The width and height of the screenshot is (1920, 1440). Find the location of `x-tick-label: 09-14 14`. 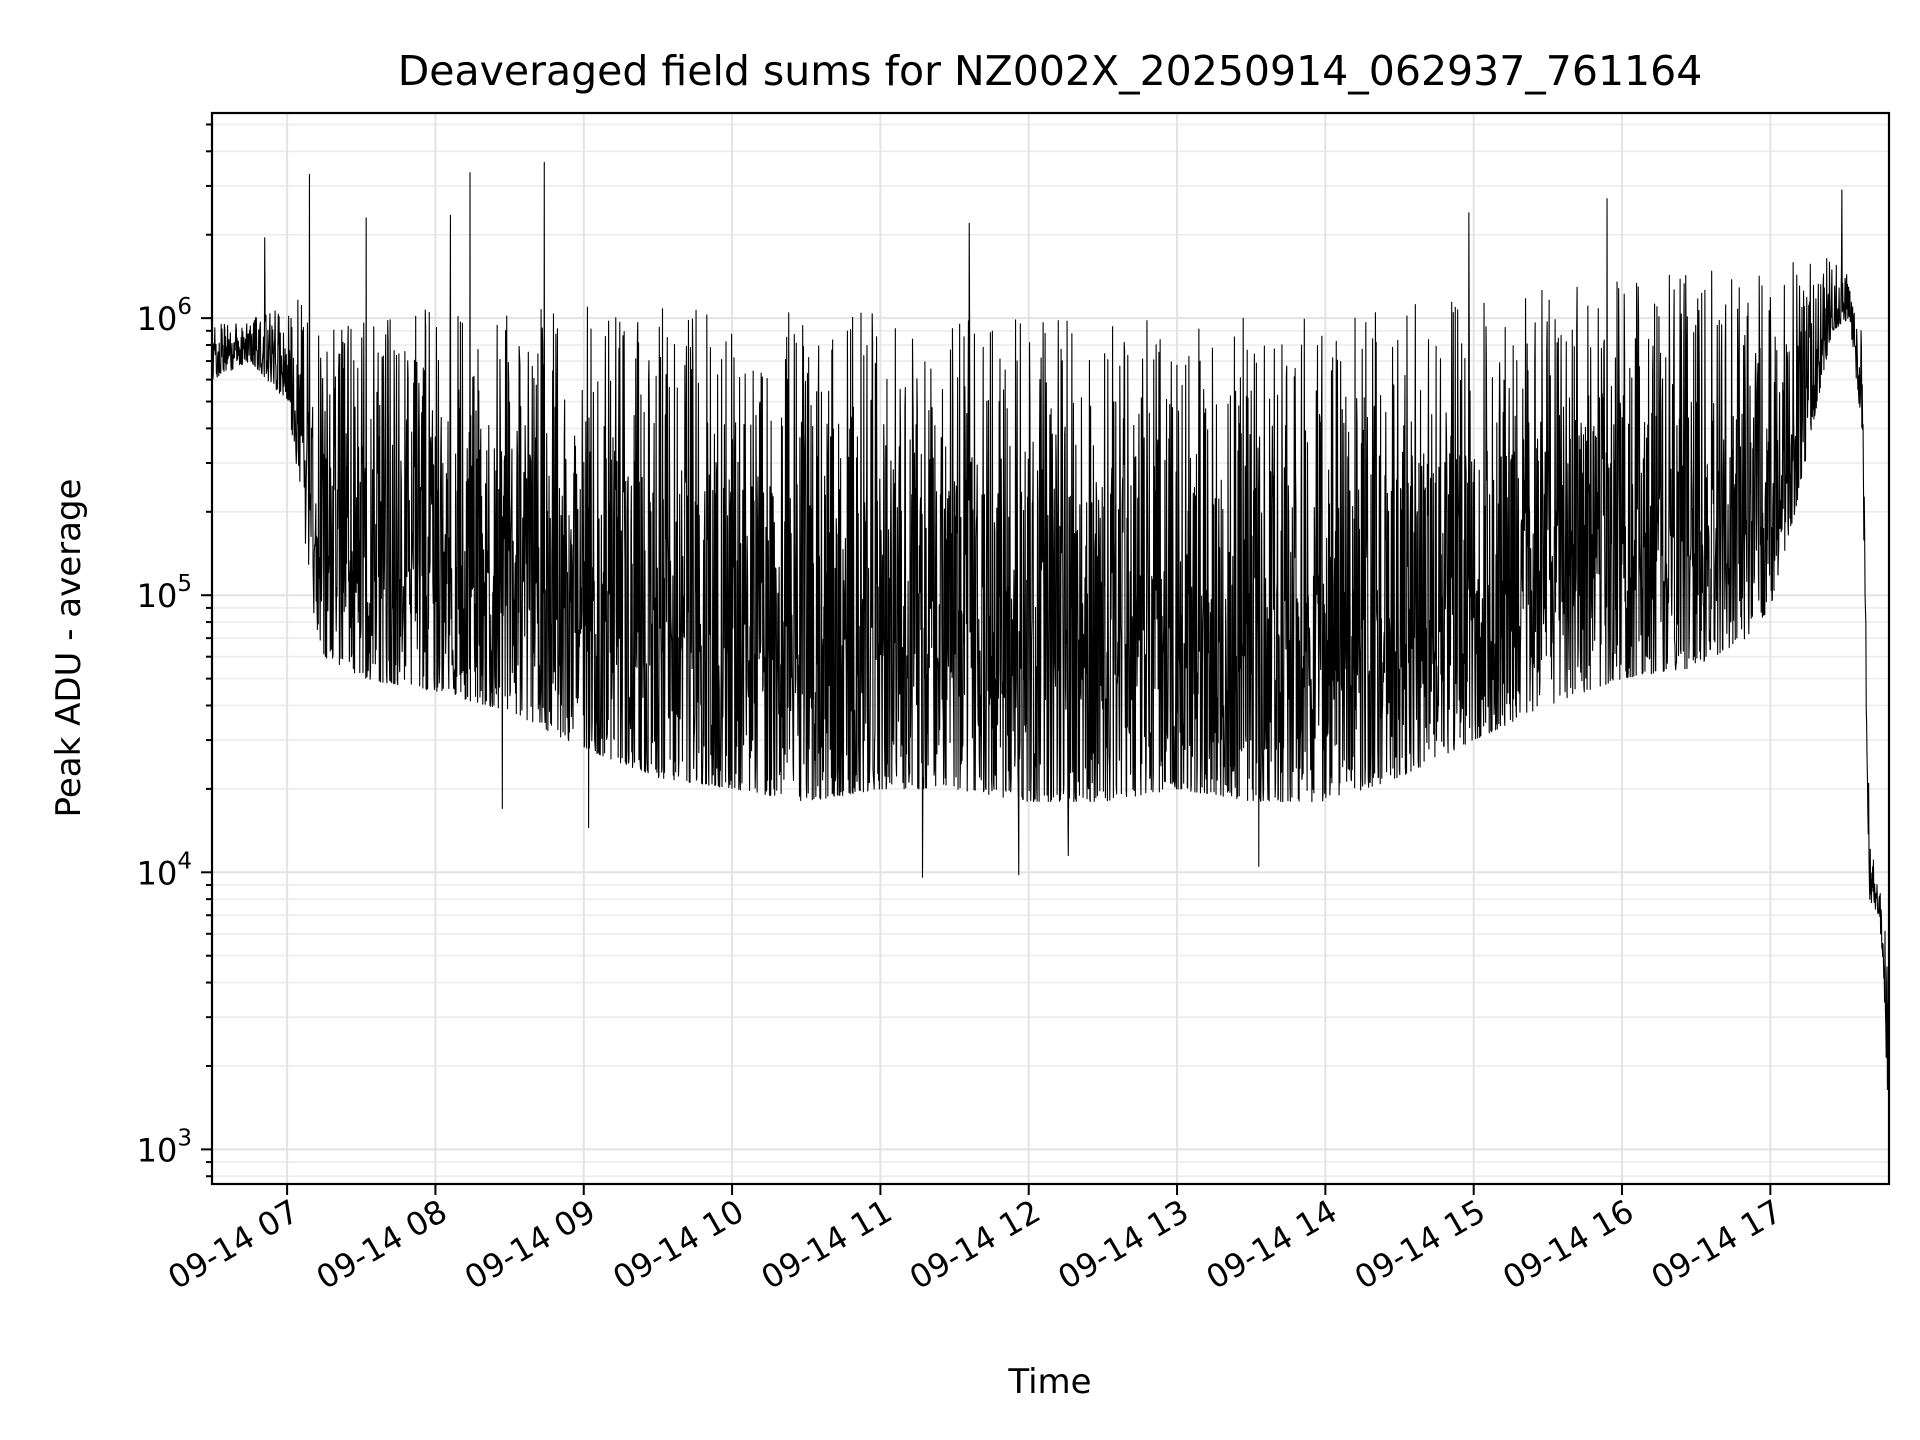

x-tick-label: 09-14 14 is located at coordinates (1272, 1244).